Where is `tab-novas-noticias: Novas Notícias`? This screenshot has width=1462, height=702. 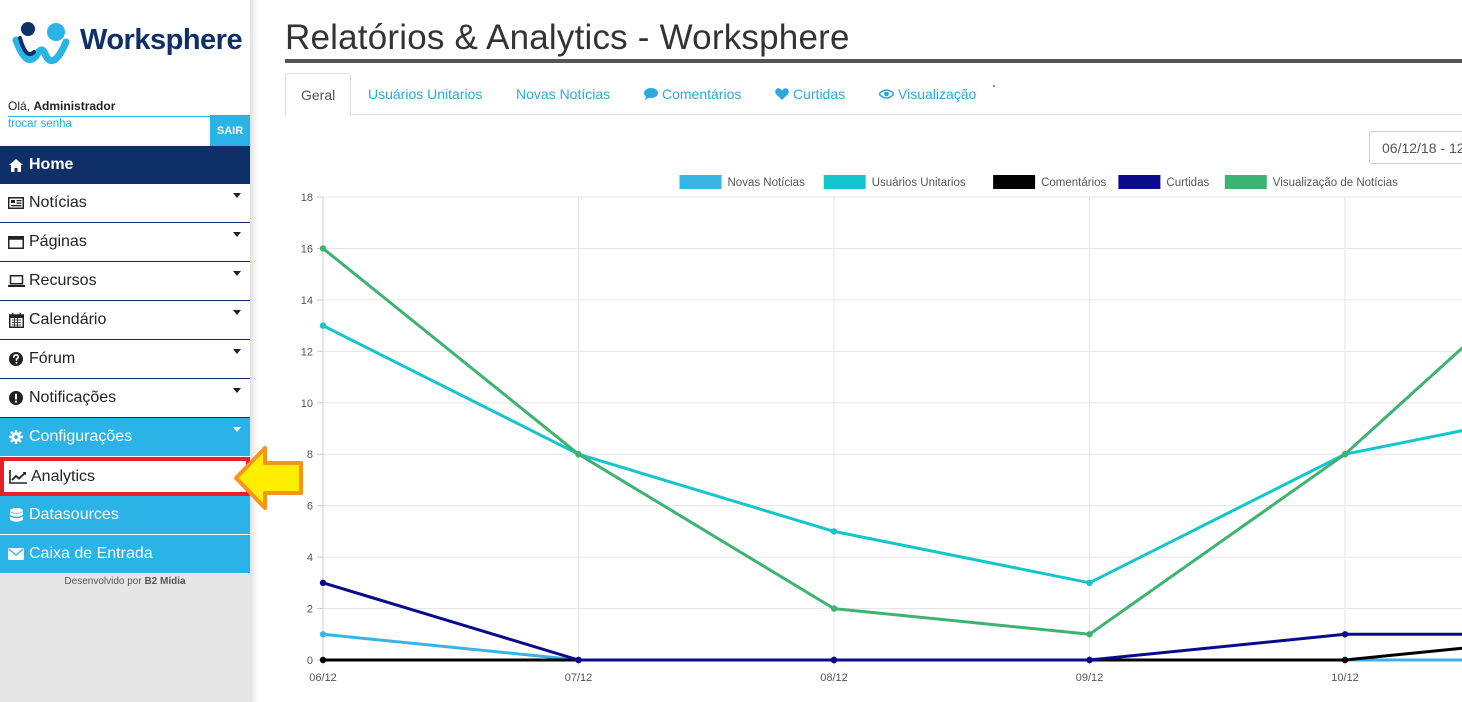 tab-novas-noticias: Novas Notícias is located at coordinates (563, 94).